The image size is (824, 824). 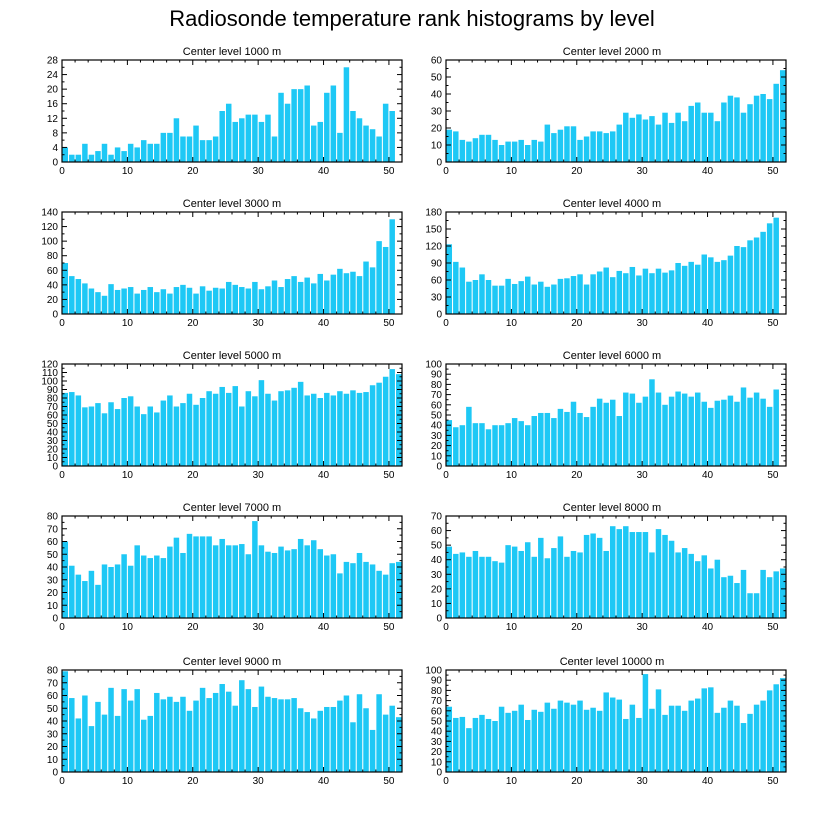 I want to click on panel-title: Center level 10000 m, so click(x=612, y=662).